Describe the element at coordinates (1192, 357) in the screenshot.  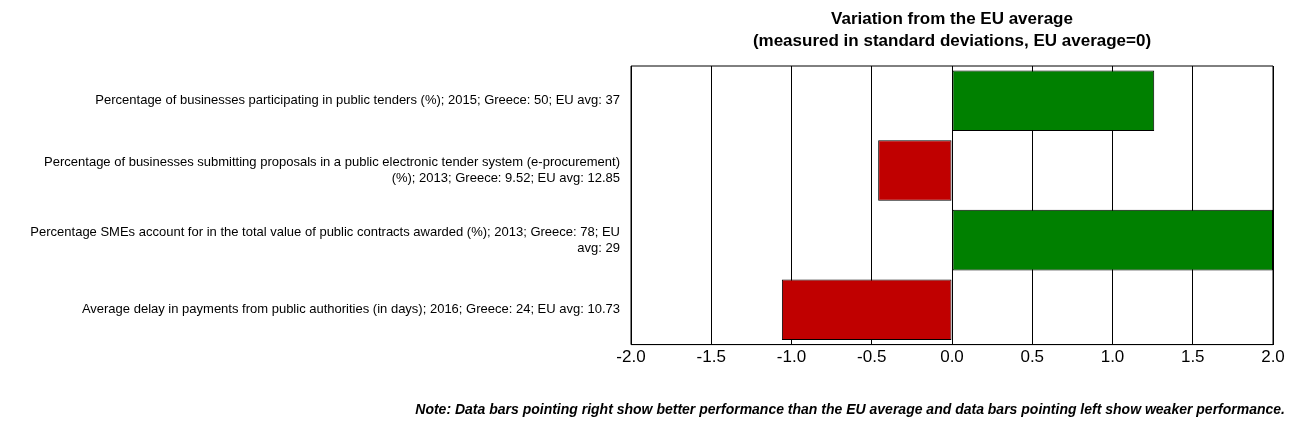
I see `x-tick-label: 1.5` at that location.